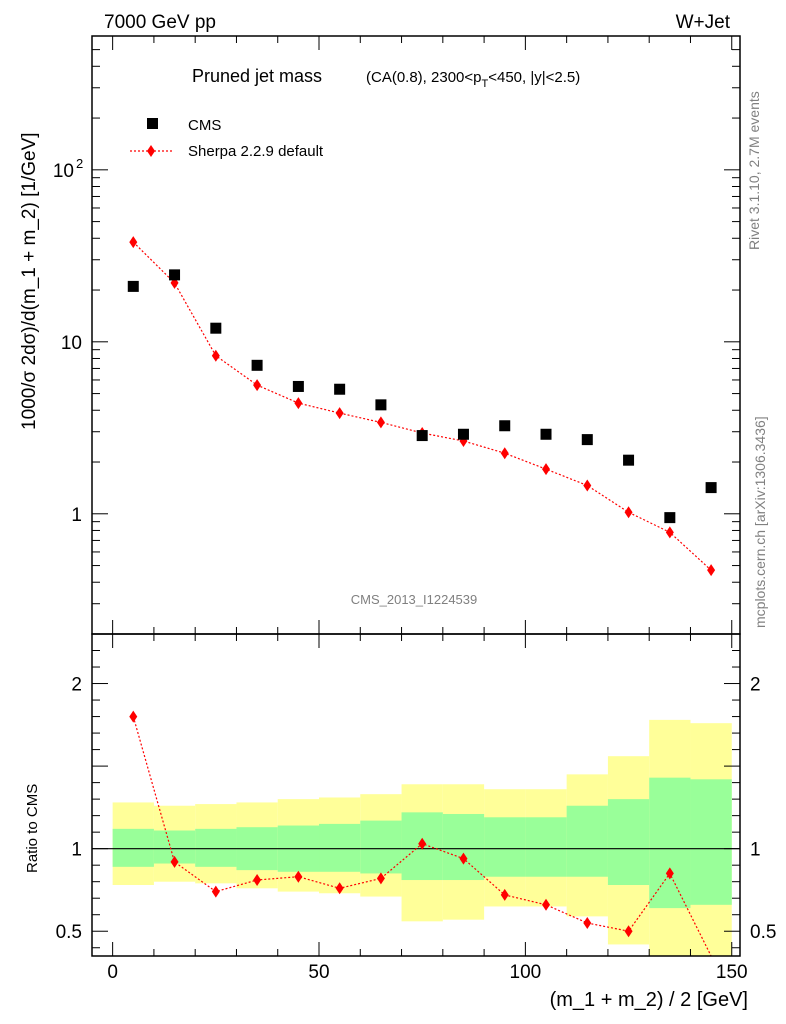 This screenshot has height=1024, width=786. I want to click on x-tick-label: 150, so click(732, 972).